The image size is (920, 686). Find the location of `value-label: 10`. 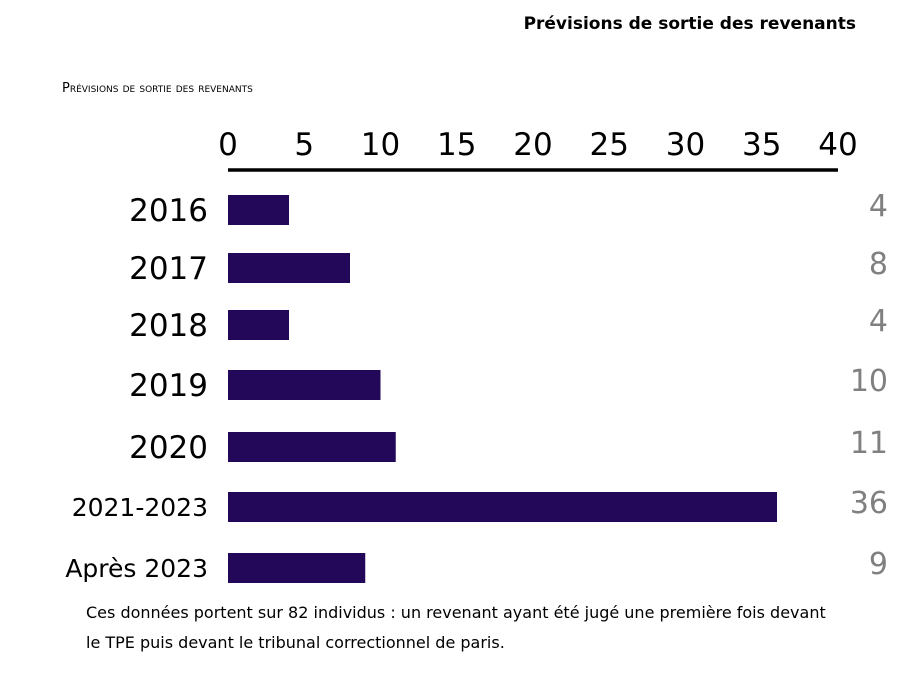

value-label: 10 is located at coordinates (869, 381).